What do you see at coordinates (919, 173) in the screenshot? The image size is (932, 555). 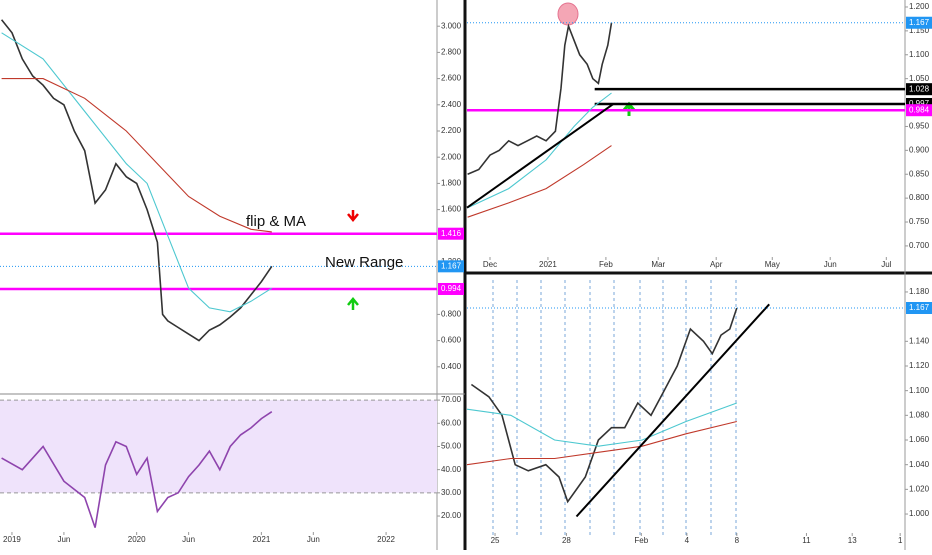 I see `y-tick-label: 0.850` at bounding box center [919, 173].